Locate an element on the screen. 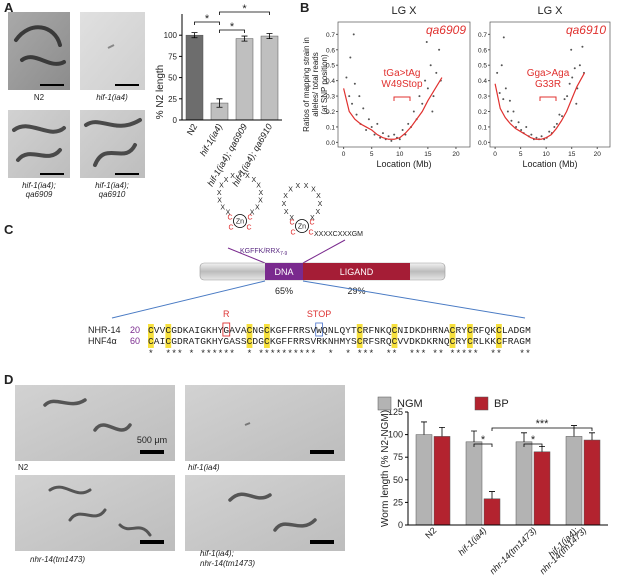  sequence-name: NHR-14 is located at coordinates (104, 330).